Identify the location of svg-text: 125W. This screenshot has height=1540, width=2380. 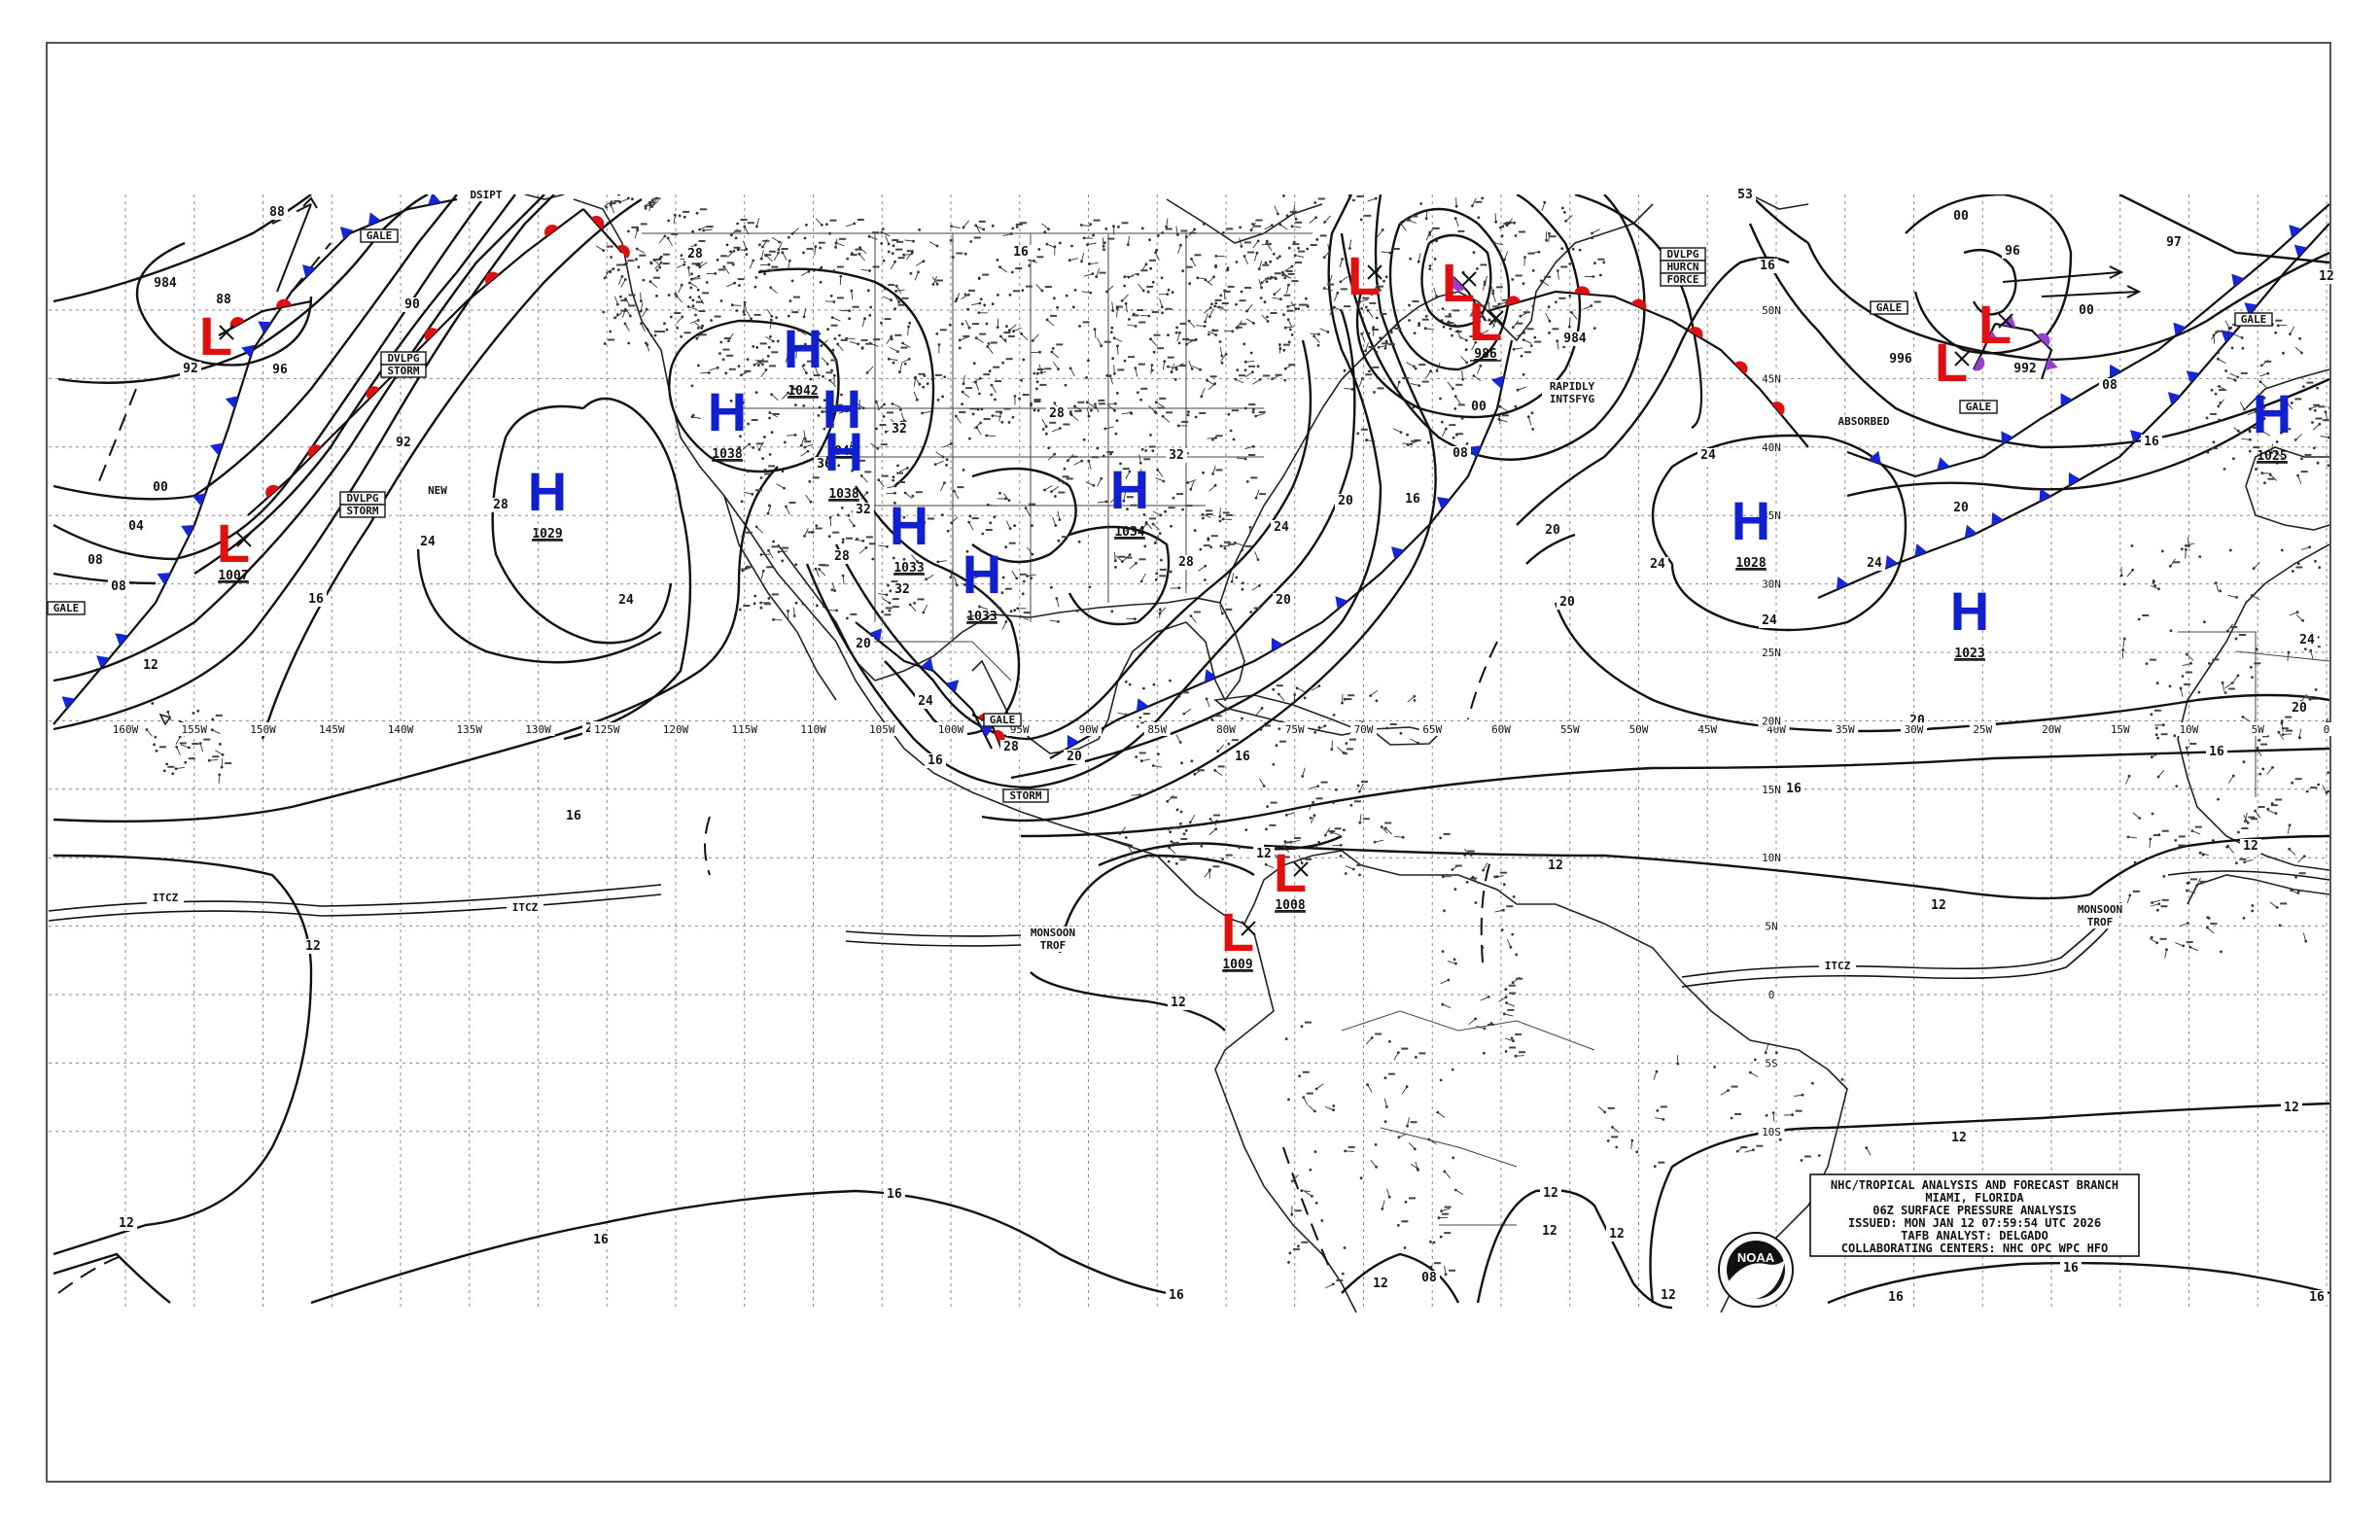
(607, 729).